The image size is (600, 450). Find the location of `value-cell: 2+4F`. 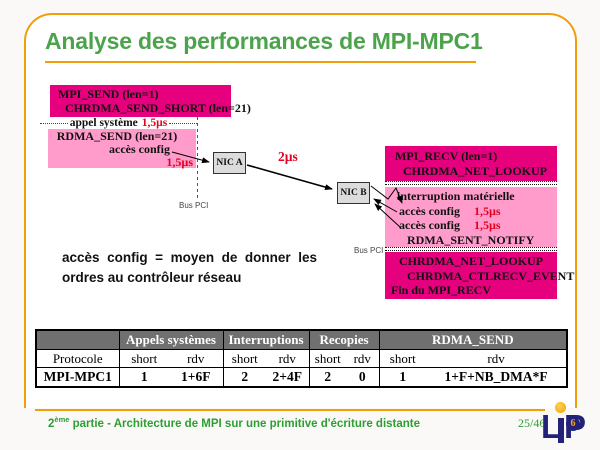

value-cell: 2+4F is located at coordinates (288, 377).